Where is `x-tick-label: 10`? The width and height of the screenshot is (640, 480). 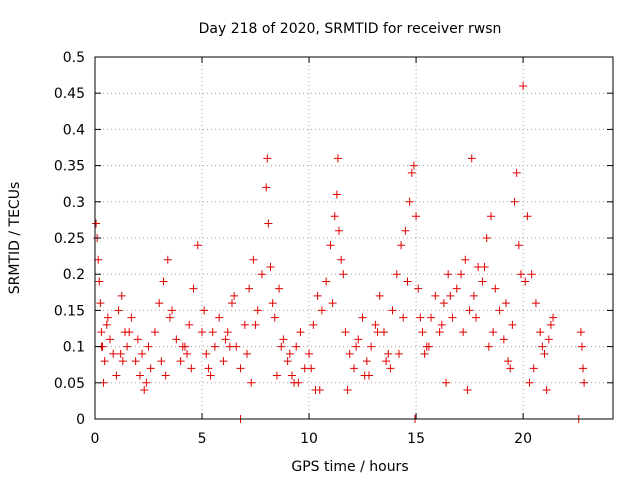
x-tick-label: 10 is located at coordinates (309, 439).